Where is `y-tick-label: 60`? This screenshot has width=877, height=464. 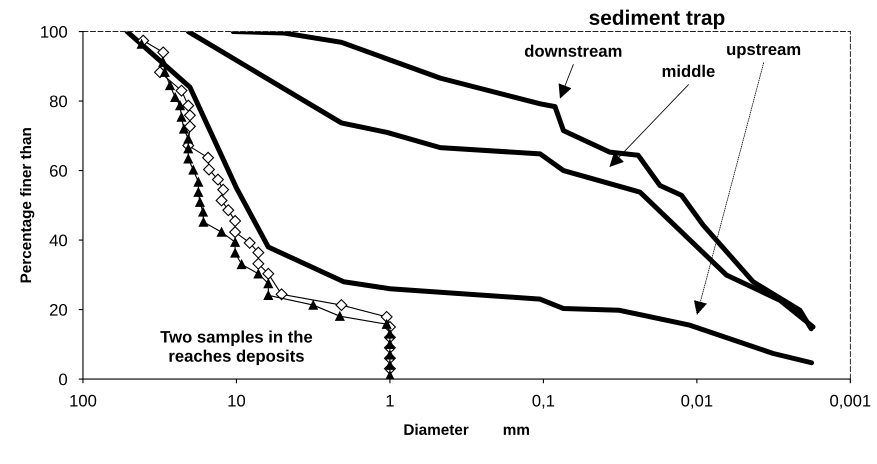 y-tick-label: 60 is located at coordinates (59, 170).